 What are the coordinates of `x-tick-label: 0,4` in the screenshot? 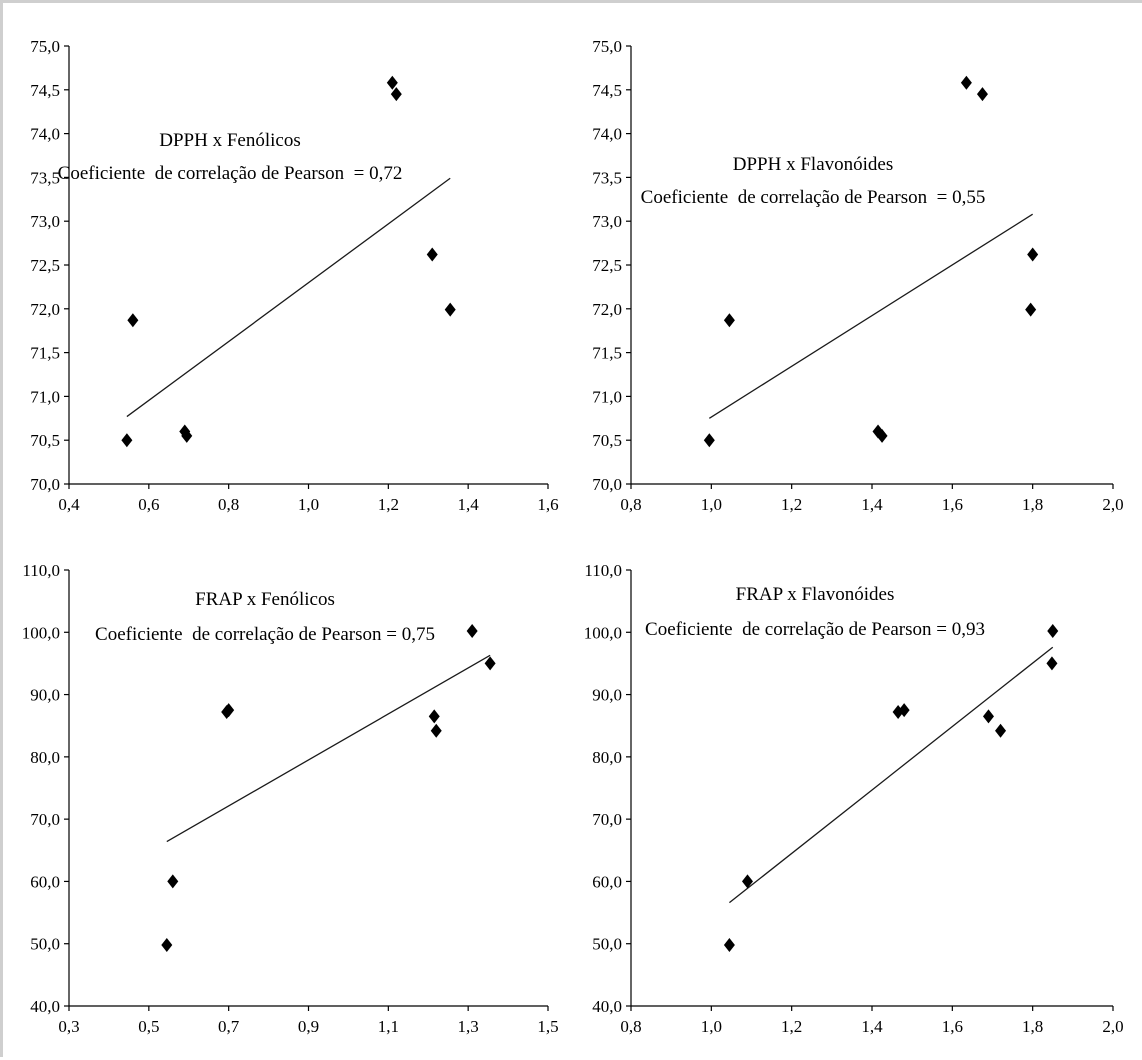 It's located at (69, 504).